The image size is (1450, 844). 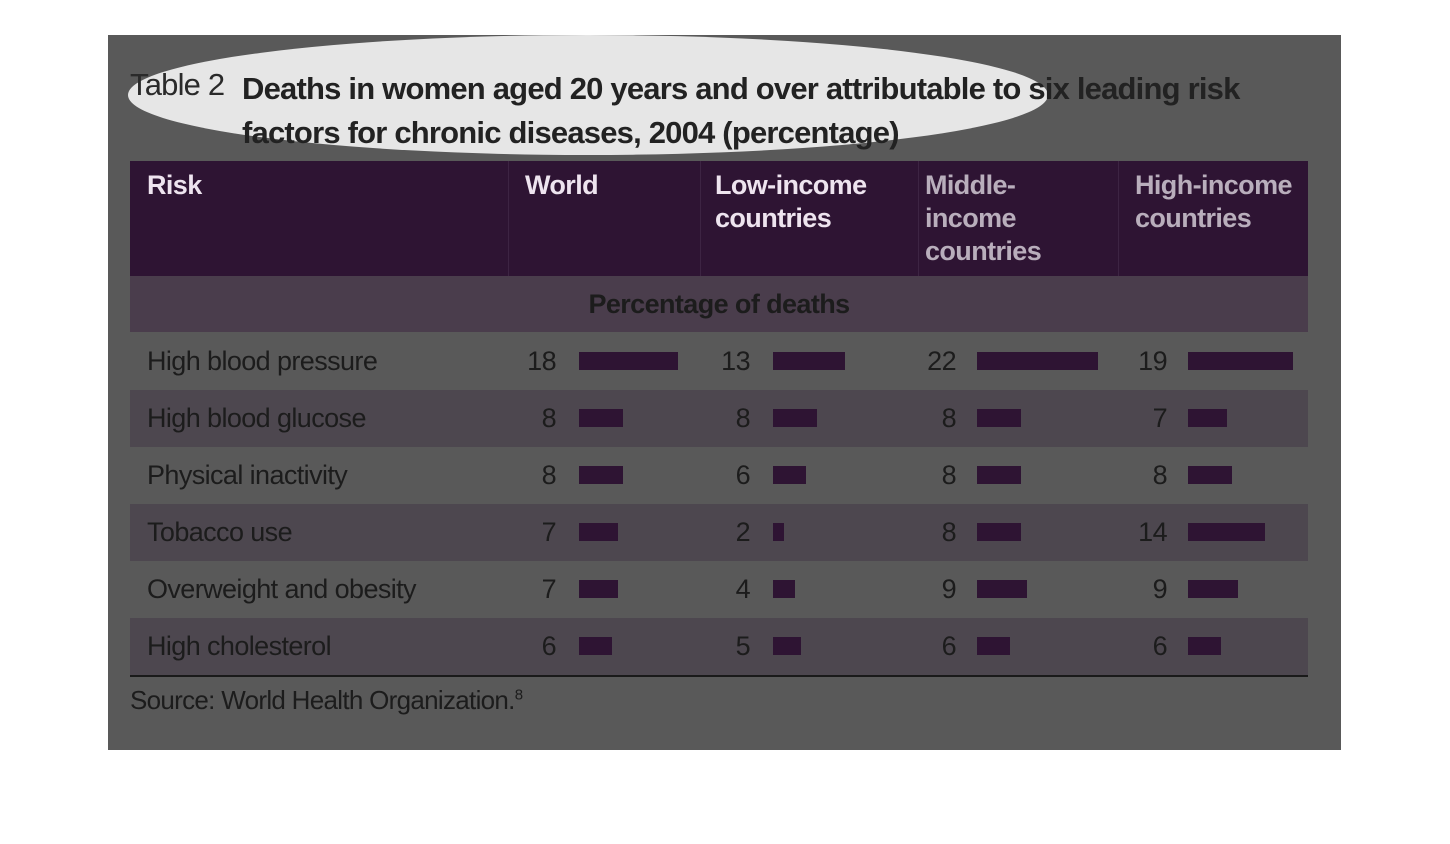 I want to click on highlight, so click(x=588, y=95).